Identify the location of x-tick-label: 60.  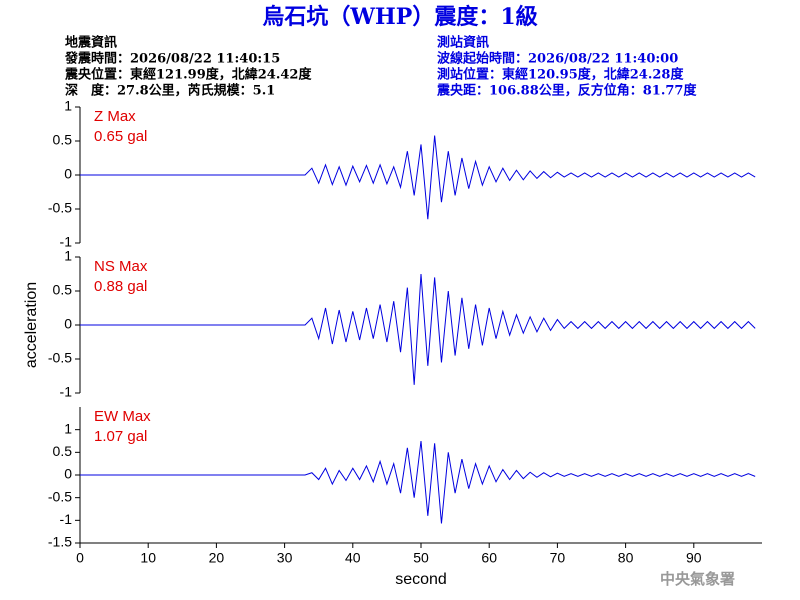
(489, 558).